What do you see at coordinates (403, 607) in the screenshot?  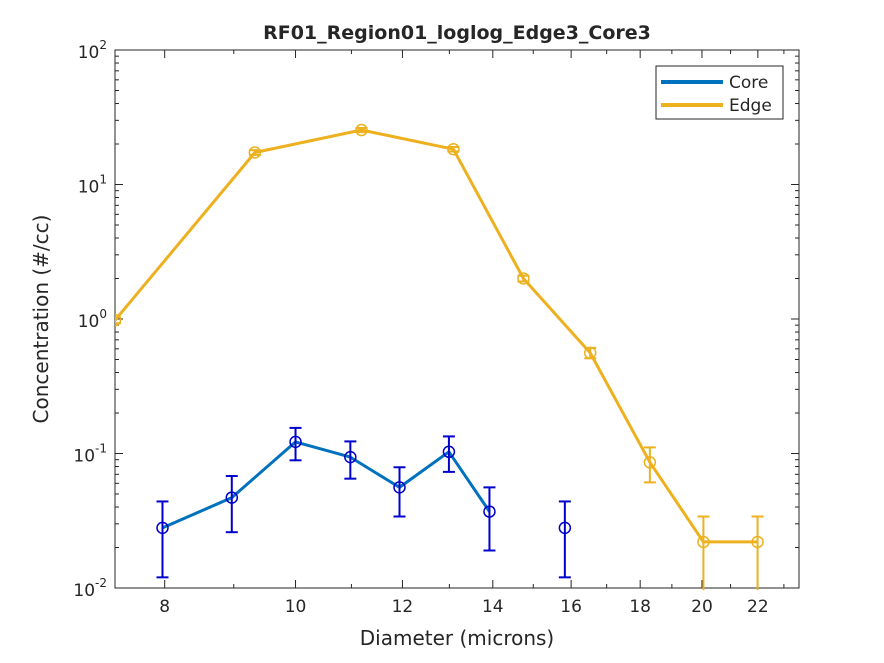 I see `x-tick-label: 12` at bounding box center [403, 607].